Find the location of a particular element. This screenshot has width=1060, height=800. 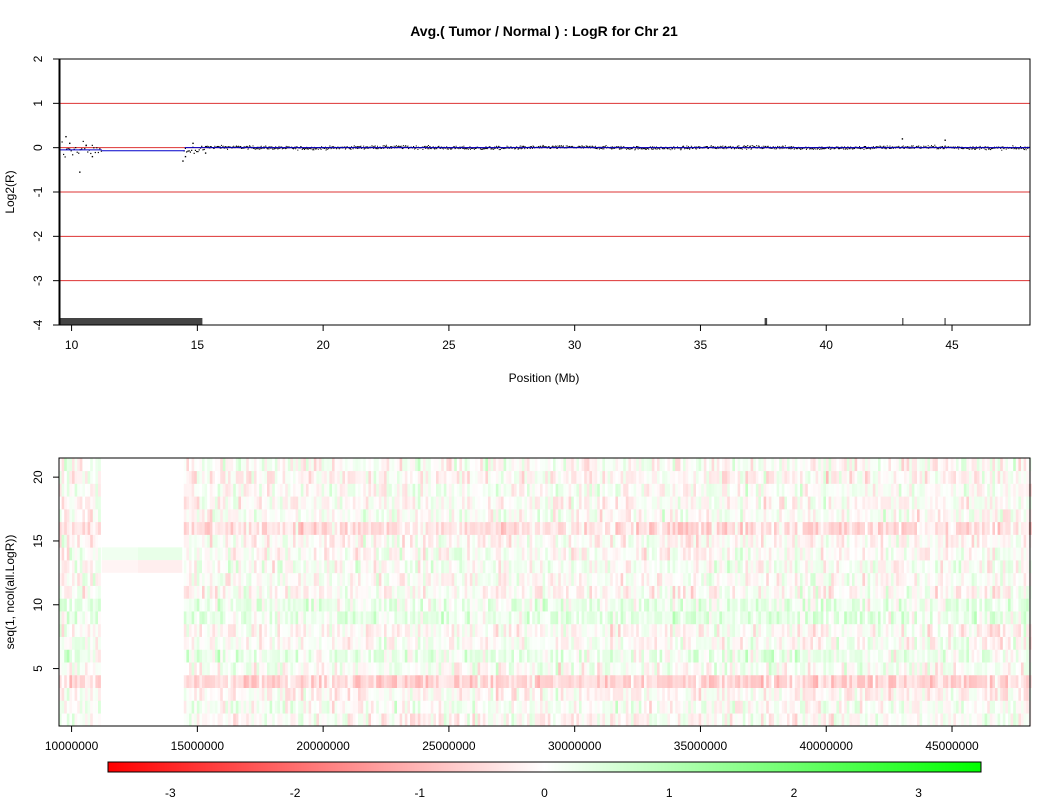

top-y-axis-label: Log2(R) is located at coordinates (10, 191).